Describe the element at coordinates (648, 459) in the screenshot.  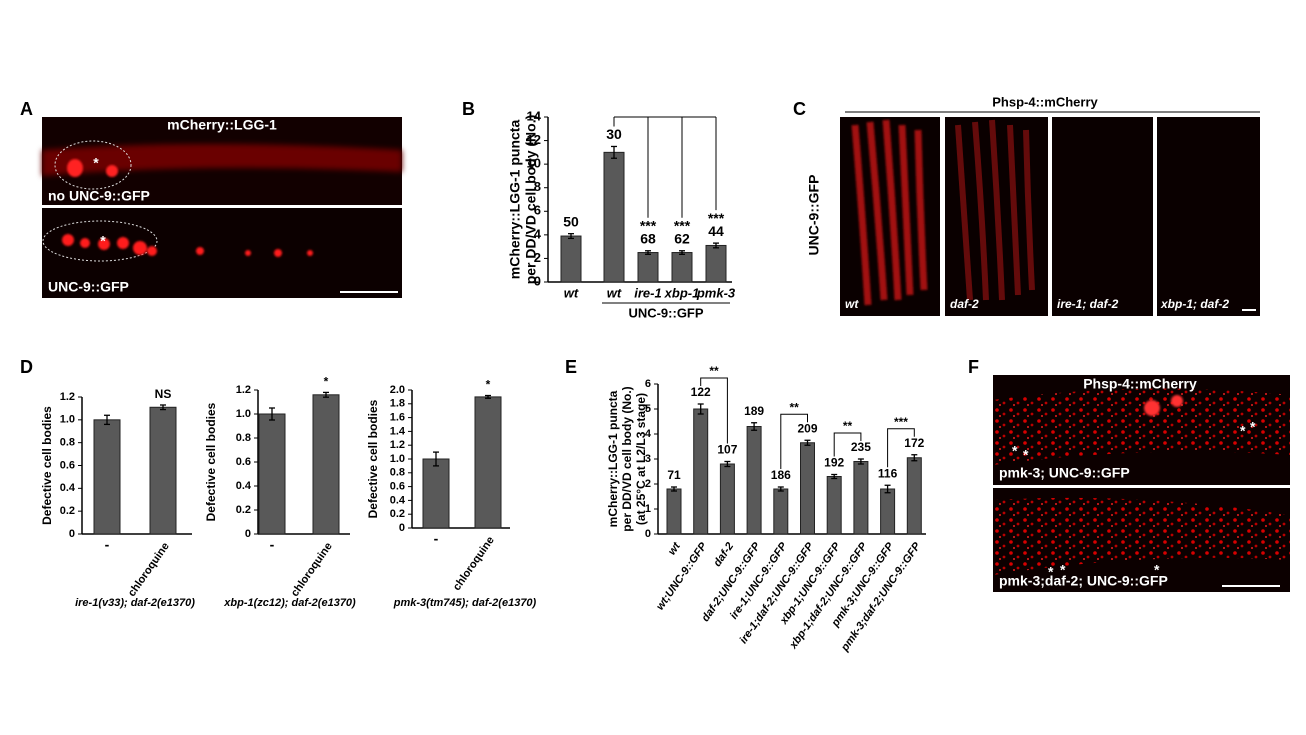
I see `y-tick-label: 3` at that location.